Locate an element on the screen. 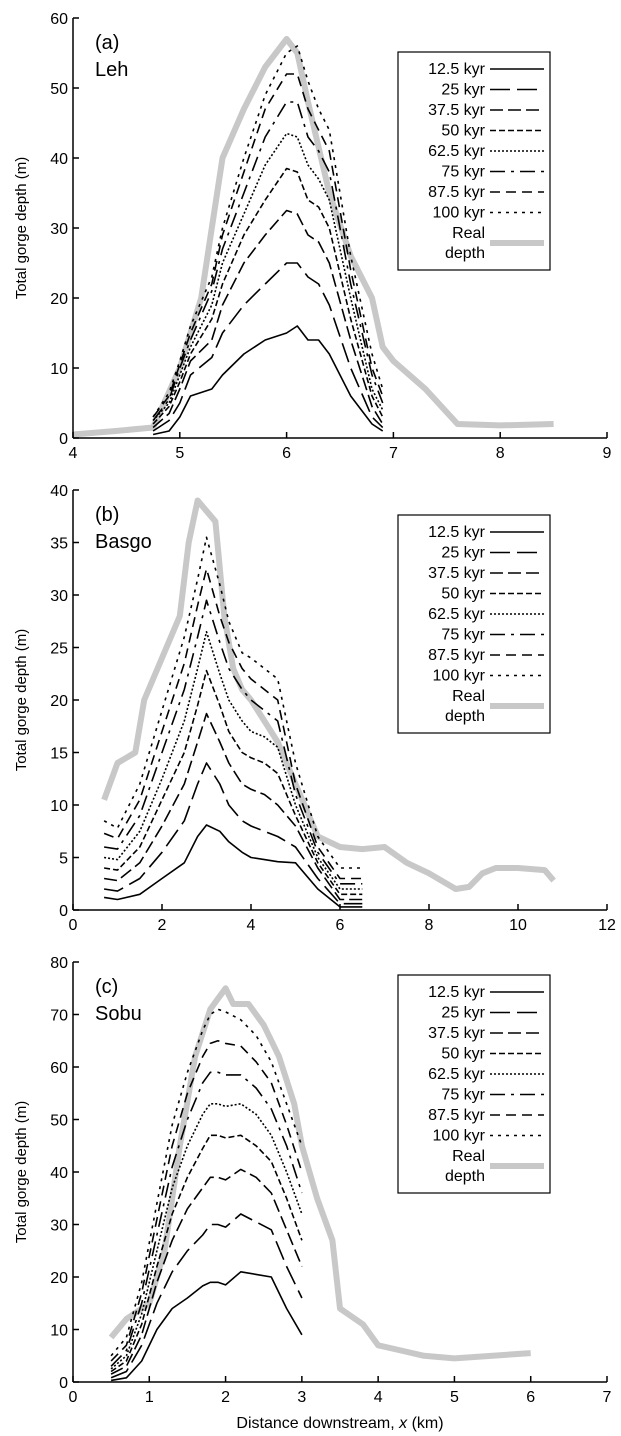 This screenshot has width=621, height=1436. series-line-37-5-kyr is located at coordinates (233, 806).